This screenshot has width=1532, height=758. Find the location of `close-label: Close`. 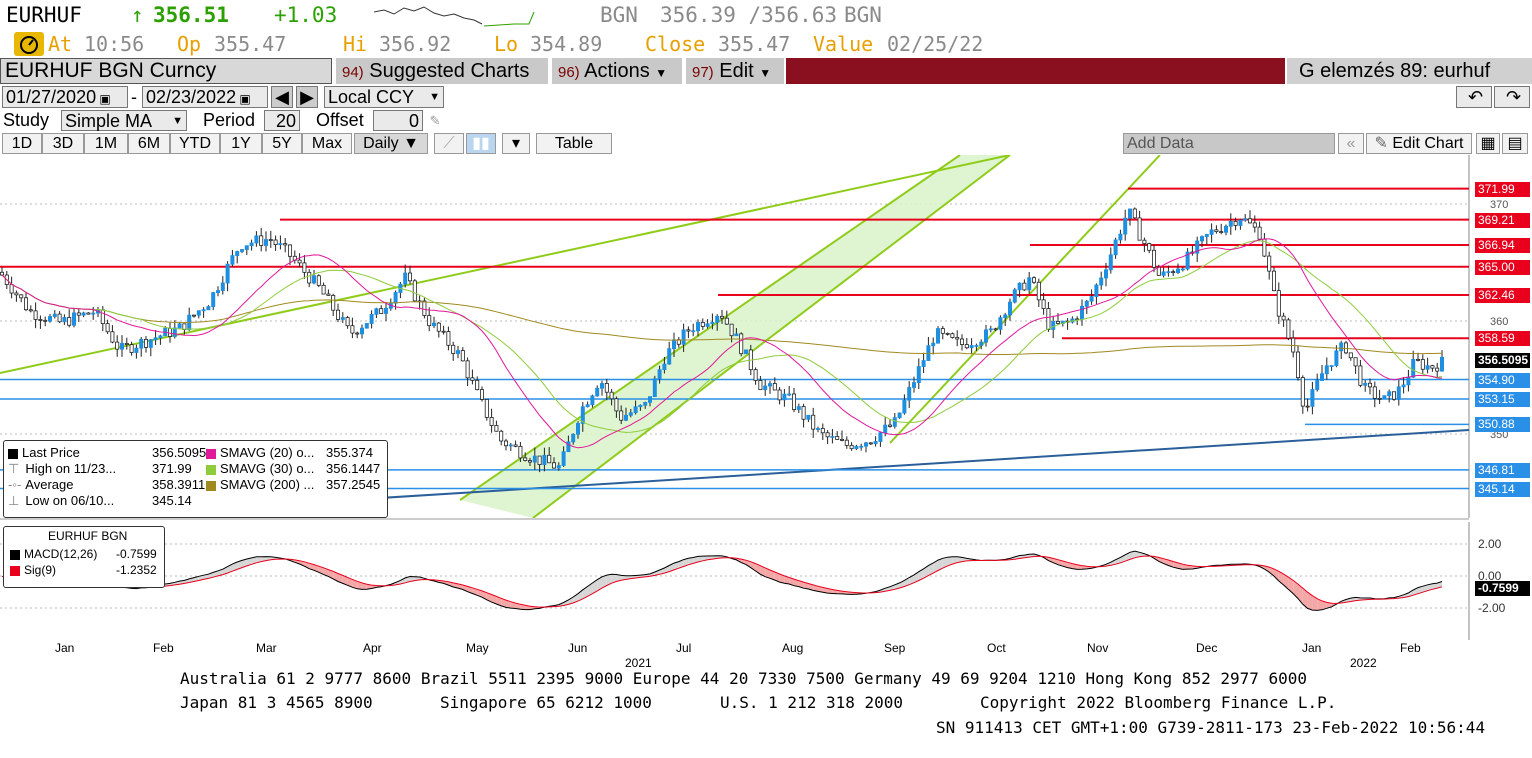

close-label: Close is located at coordinates (675, 44).